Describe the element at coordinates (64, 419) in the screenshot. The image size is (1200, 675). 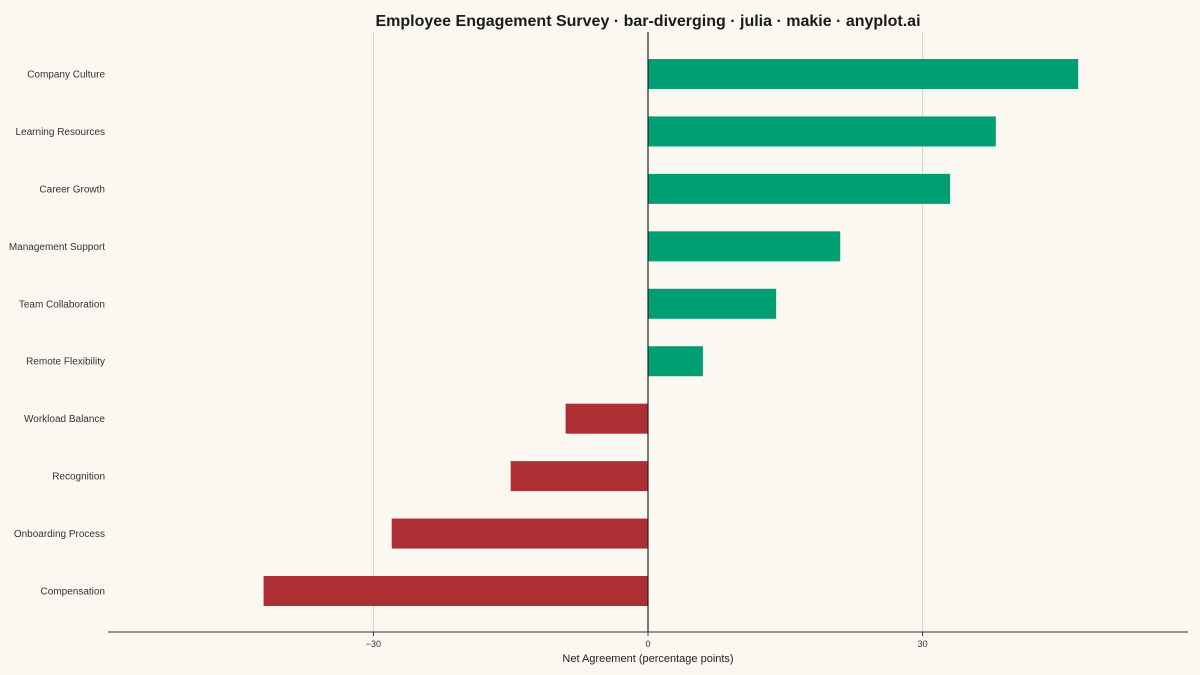
I see `category-label: Workload Balance` at that location.